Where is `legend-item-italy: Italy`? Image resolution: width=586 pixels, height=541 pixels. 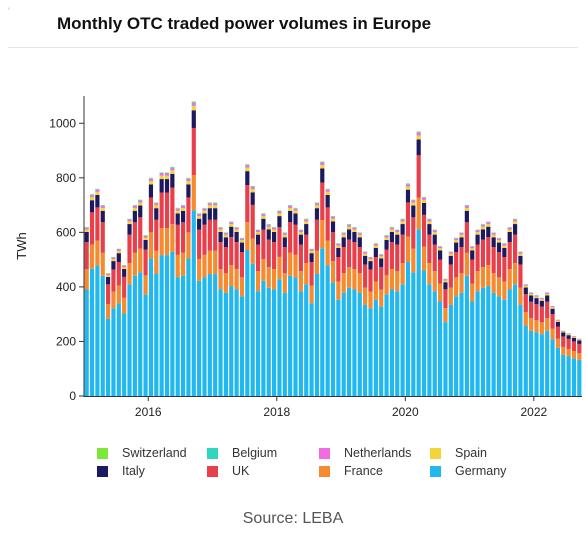 legend-item-italy: Italy is located at coordinates (121, 471).